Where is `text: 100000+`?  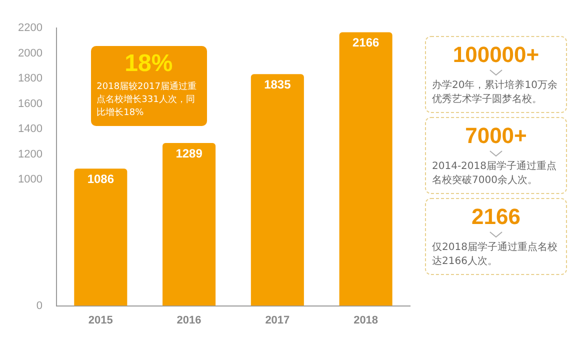
text: 100000+ is located at coordinates (496, 55).